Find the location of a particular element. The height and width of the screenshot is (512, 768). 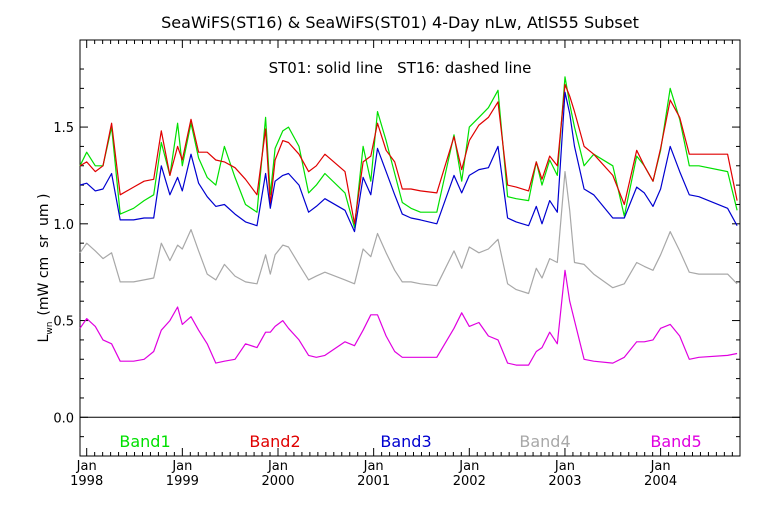

chart-annotation: ST01: solid line ST16: dashed line is located at coordinates (400, 68).